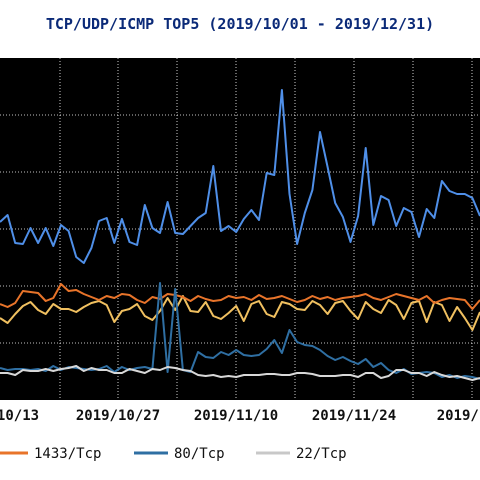  What do you see at coordinates (118, 416) in the screenshot?
I see `x-tick-label: 2019/10/27` at bounding box center [118, 416].